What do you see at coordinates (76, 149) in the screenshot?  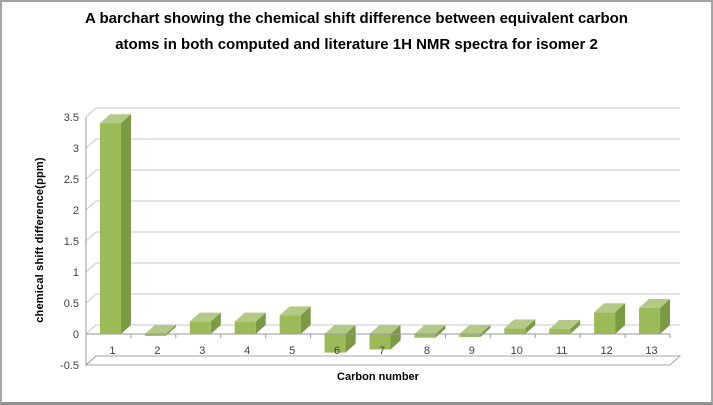 I see `y-tick-label: 3` at bounding box center [76, 149].